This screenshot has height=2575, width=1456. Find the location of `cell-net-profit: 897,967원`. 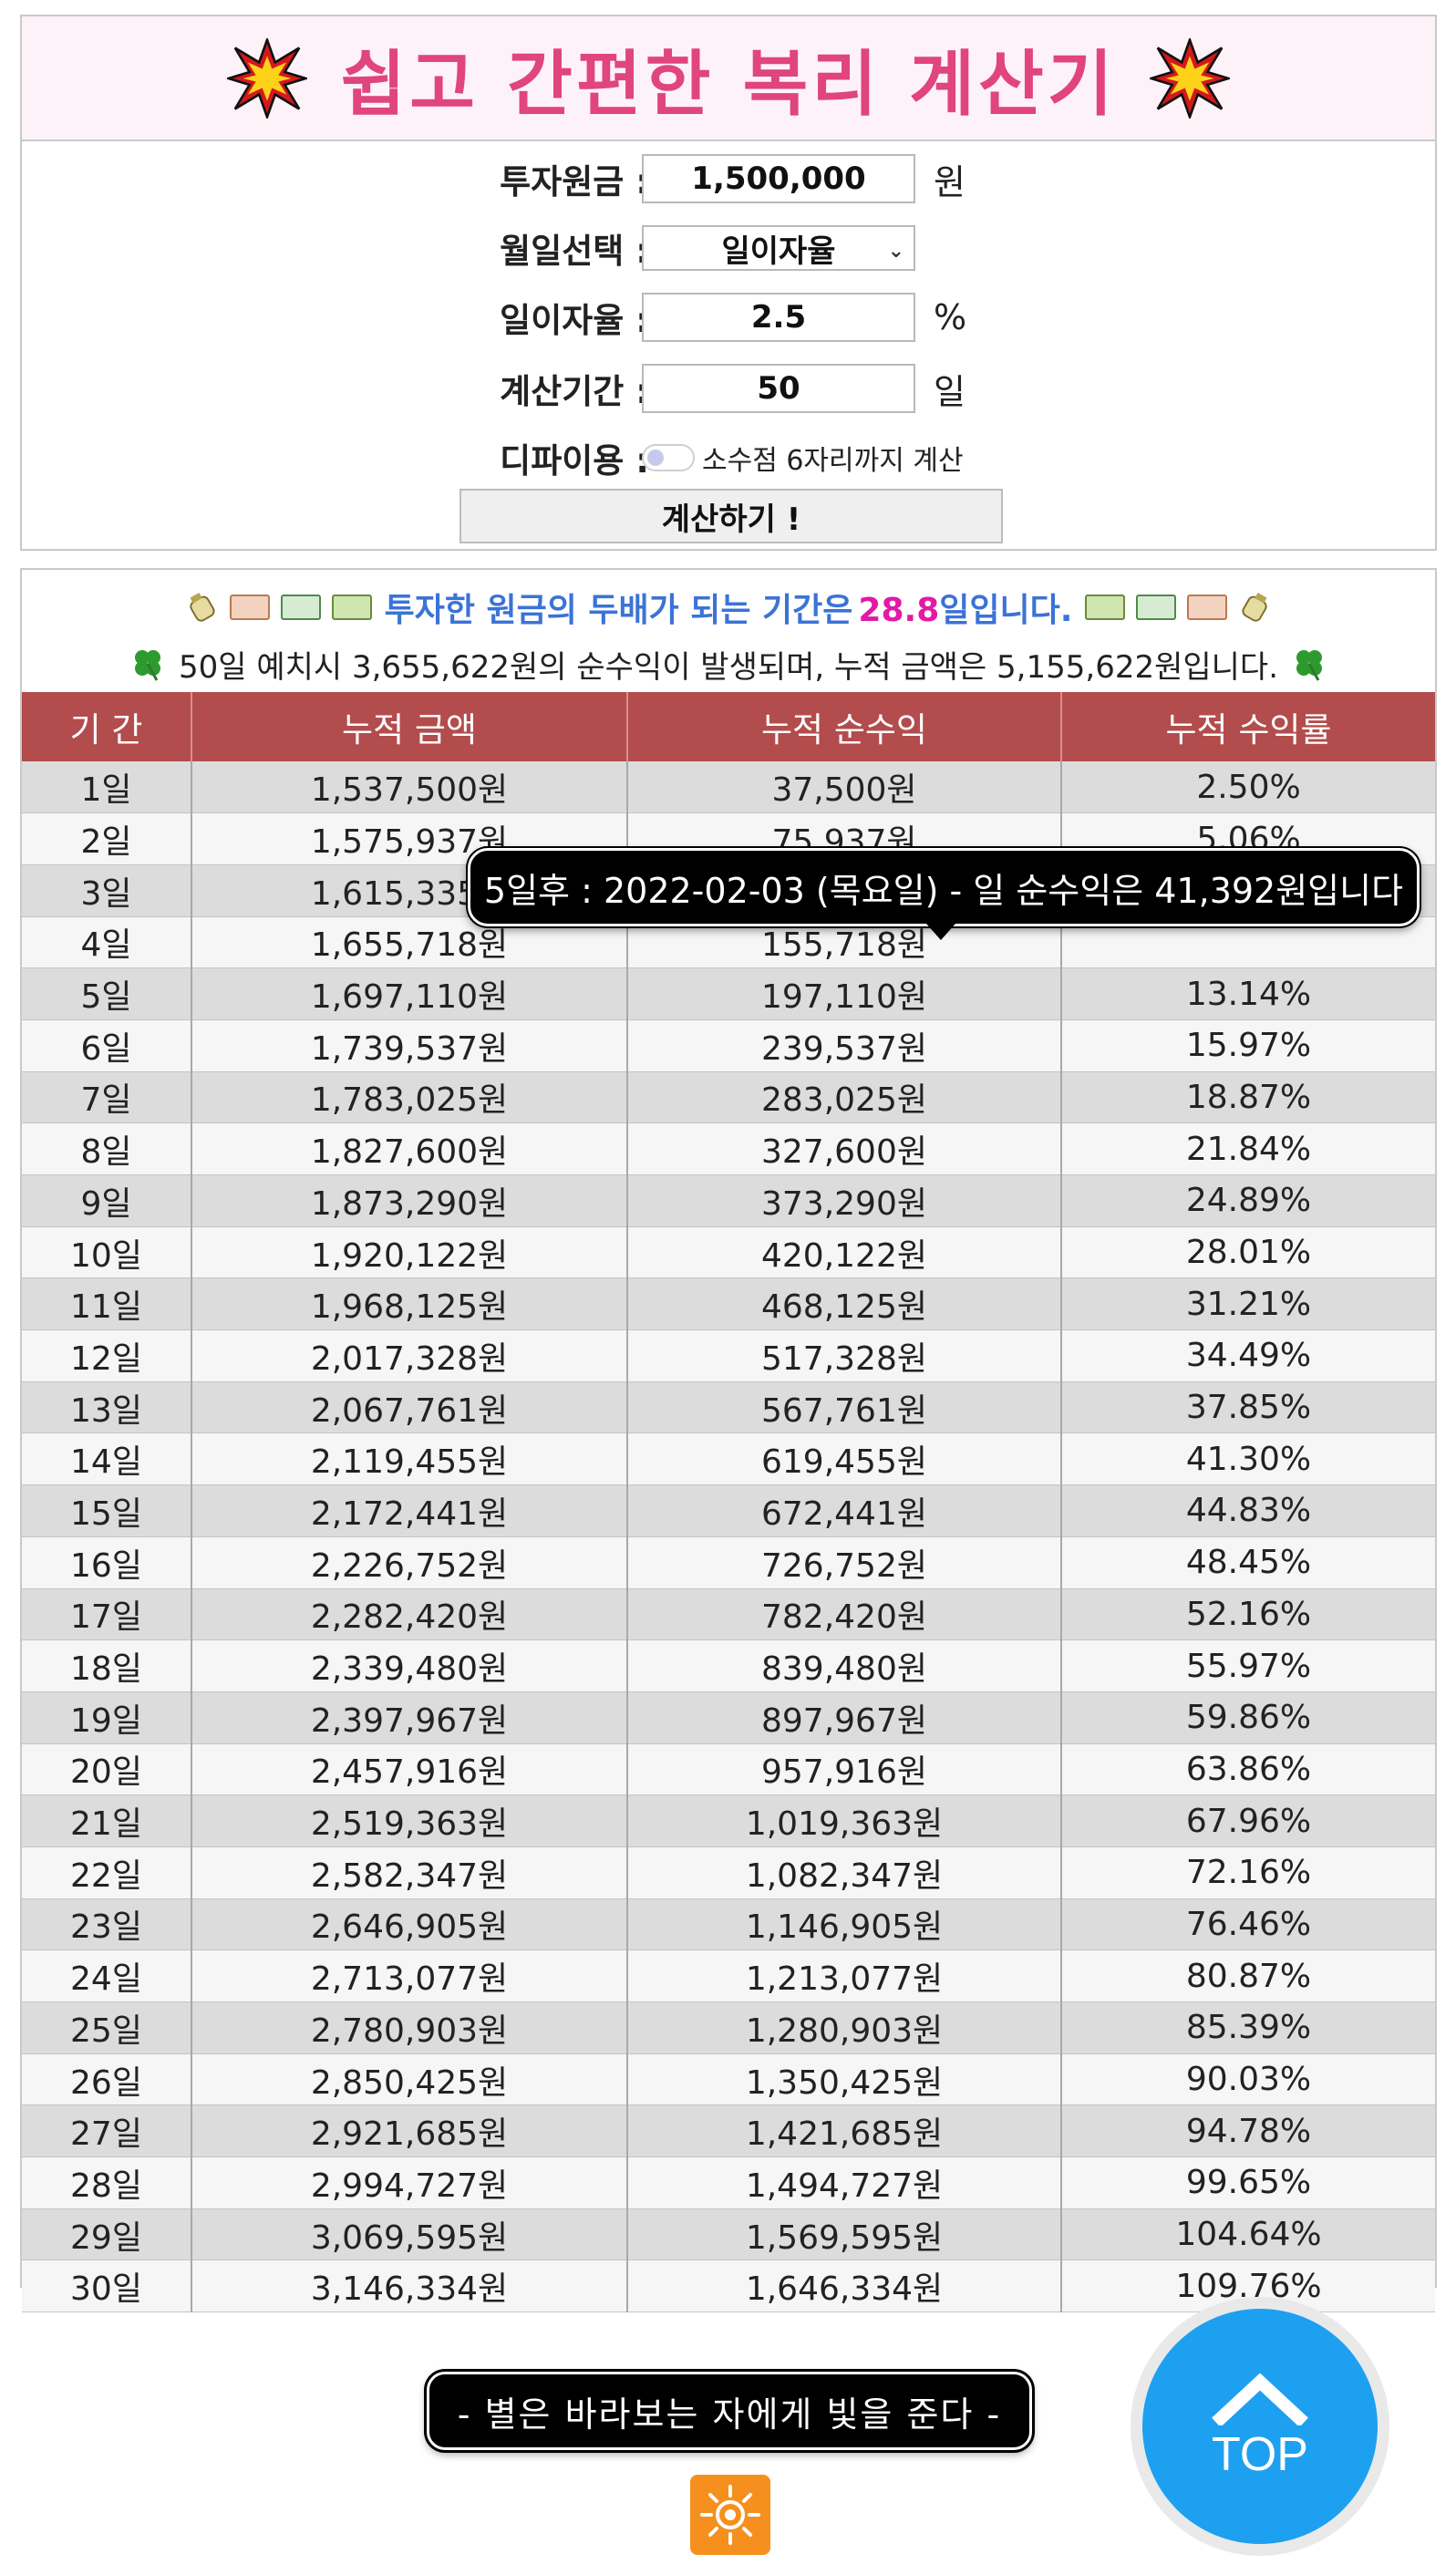

cell-net-profit: 897,967원 is located at coordinates (845, 1717).